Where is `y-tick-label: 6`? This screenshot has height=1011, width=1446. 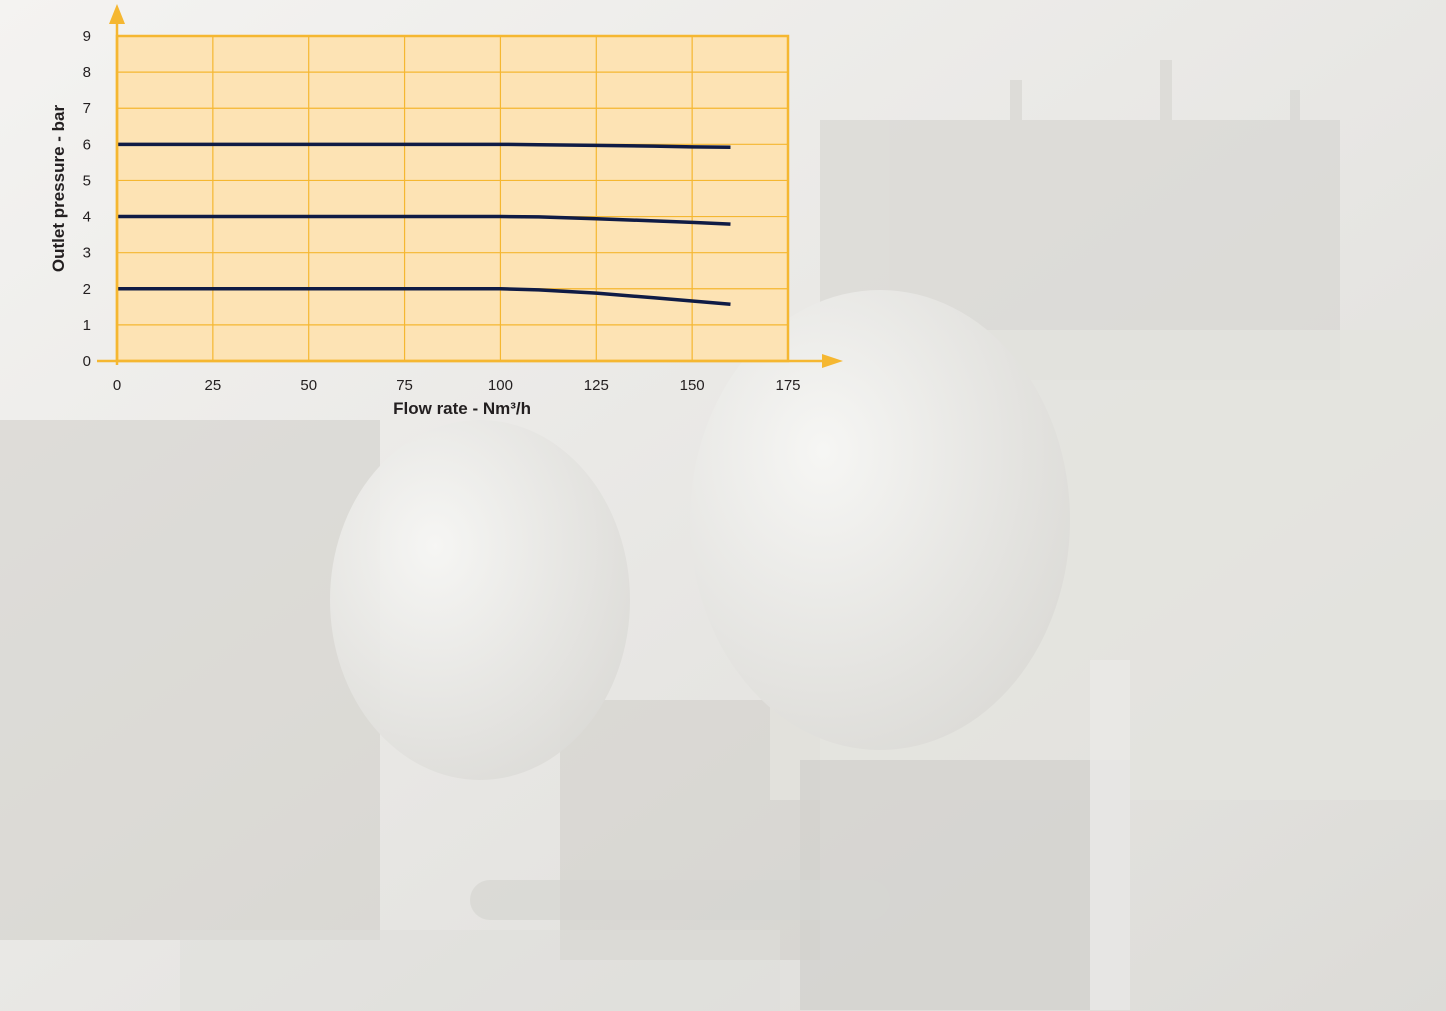 y-tick-label: 6 is located at coordinates (87, 144).